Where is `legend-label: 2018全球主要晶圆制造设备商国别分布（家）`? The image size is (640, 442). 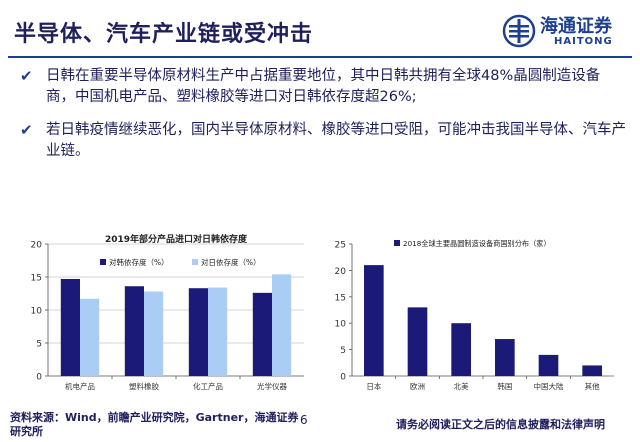 legend-label: 2018全球主要晶圆制造设备商国别分布（家） is located at coordinates (477, 243).